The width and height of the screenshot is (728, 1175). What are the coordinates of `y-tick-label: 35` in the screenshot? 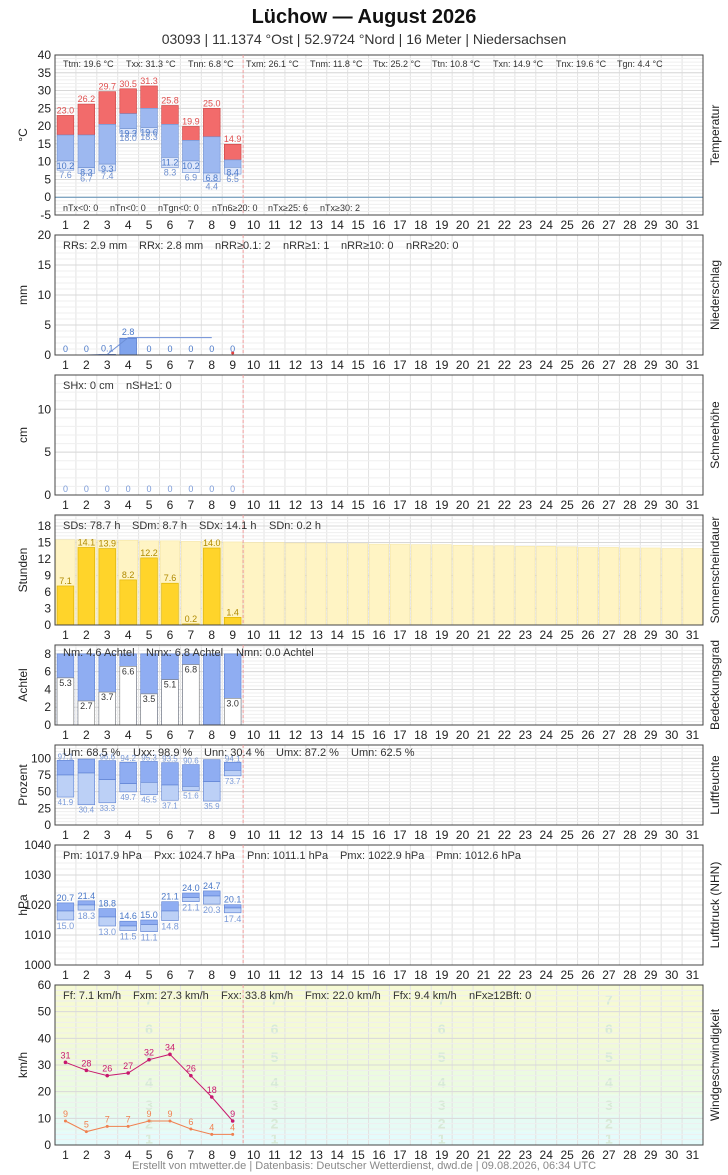 It's located at (45, 73).